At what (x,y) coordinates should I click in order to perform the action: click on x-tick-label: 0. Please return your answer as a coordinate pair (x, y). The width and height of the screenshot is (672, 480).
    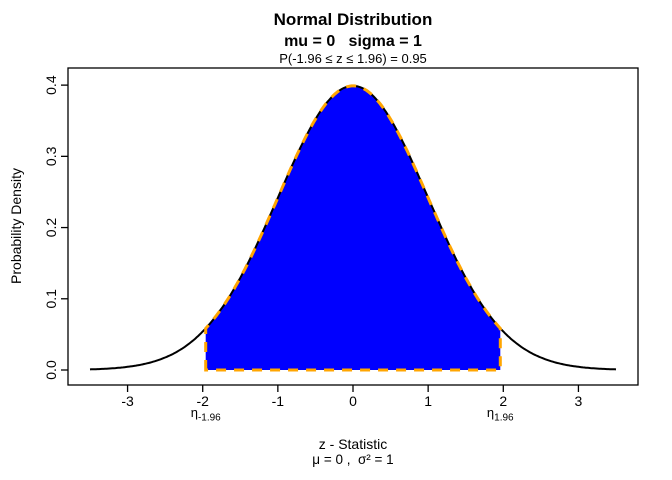
    Looking at the image, I should click on (353, 401).